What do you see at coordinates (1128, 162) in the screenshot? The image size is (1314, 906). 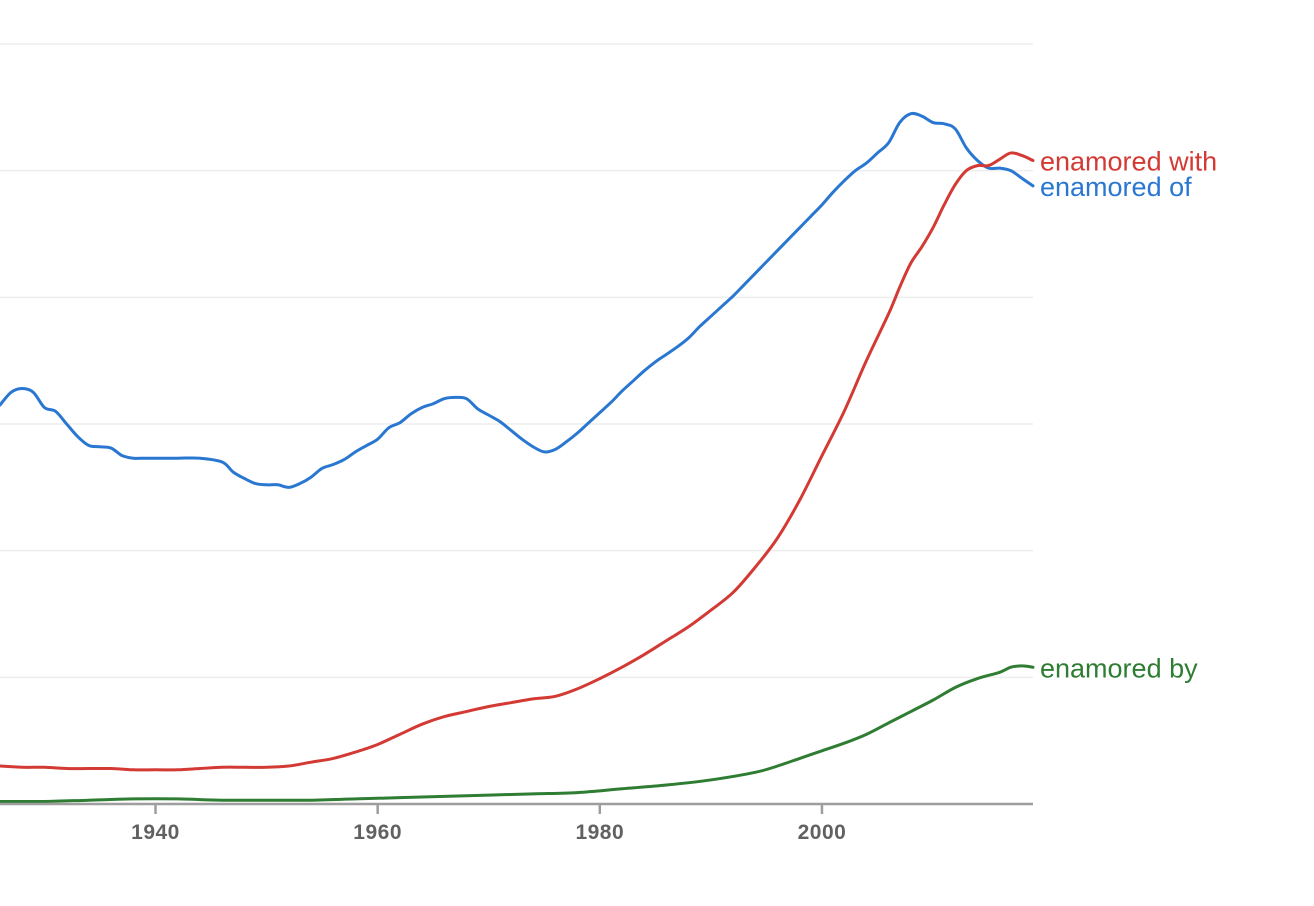 I see `series-label-enamored-with: enamored with` at bounding box center [1128, 162].